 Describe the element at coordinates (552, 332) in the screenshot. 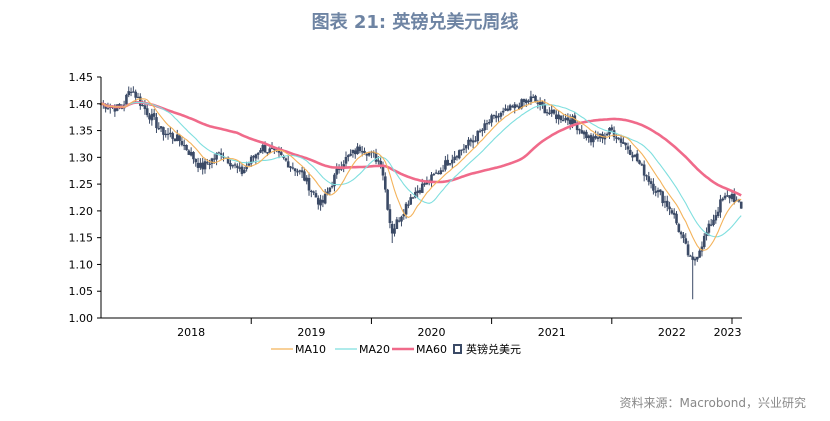

I see `x-tick-label: 2021` at that location.